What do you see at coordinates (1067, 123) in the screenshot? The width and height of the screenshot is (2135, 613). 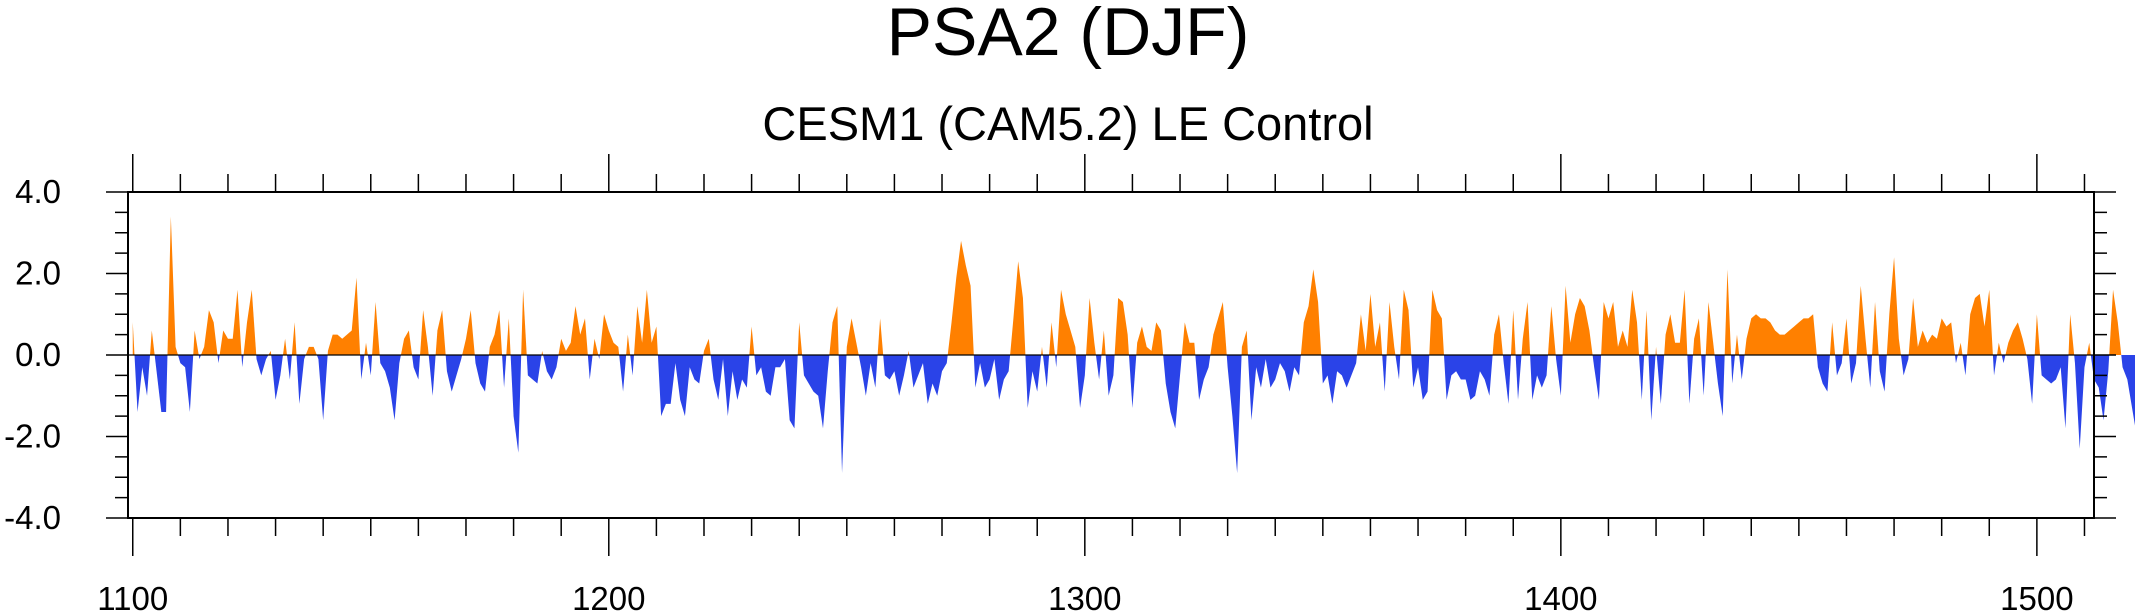 I see `chart-subtitle: CESM1 (CAM5.2) LE Control` at bounding box center [1067, 123].